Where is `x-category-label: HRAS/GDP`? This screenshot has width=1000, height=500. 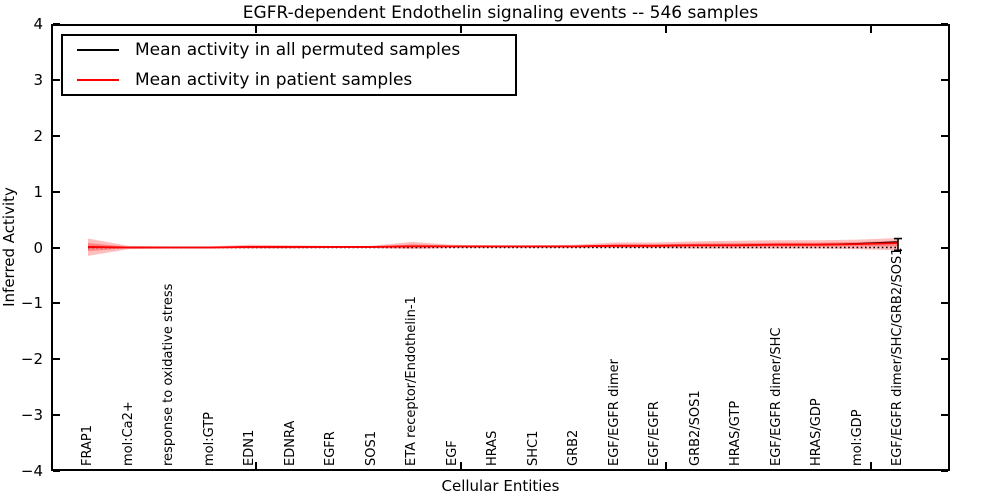
x-category-label: HRAS/GDP is located at coordinates (816, 432).